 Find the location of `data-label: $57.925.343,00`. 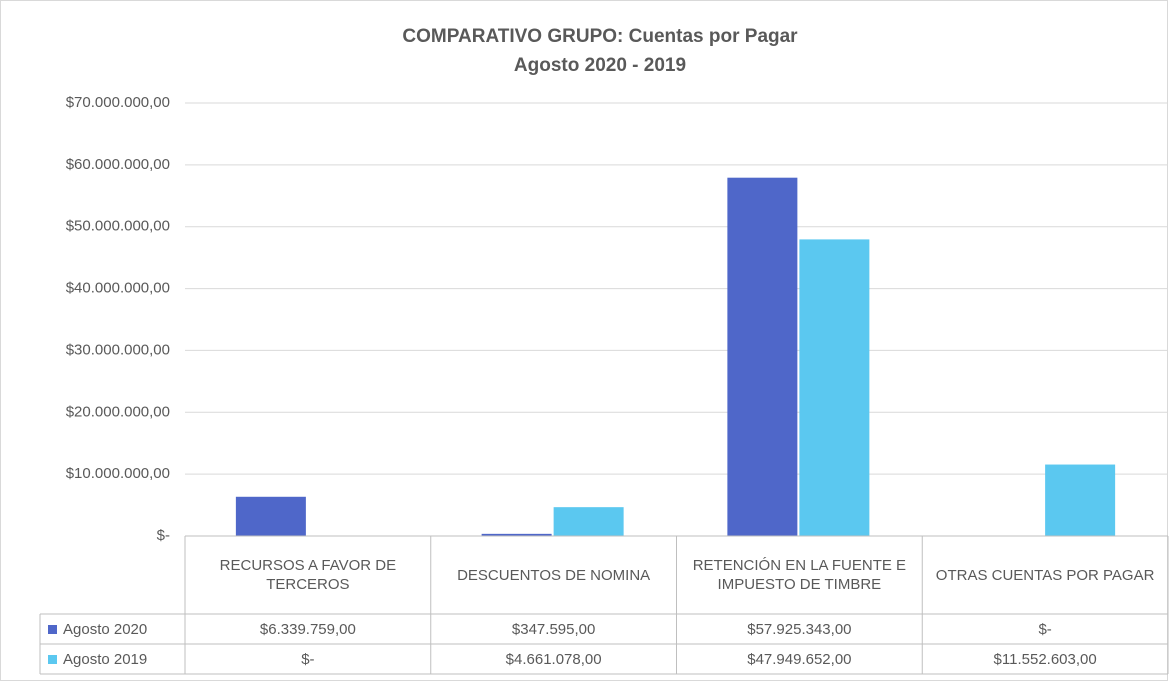

data-label: $57.925.343,00 is located at coordinates (800, 629).